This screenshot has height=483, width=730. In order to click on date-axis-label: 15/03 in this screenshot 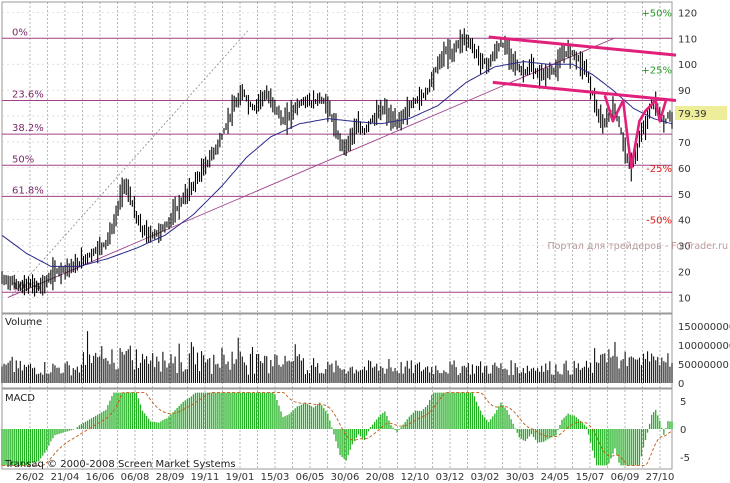, I will do `click(275, 477)`.